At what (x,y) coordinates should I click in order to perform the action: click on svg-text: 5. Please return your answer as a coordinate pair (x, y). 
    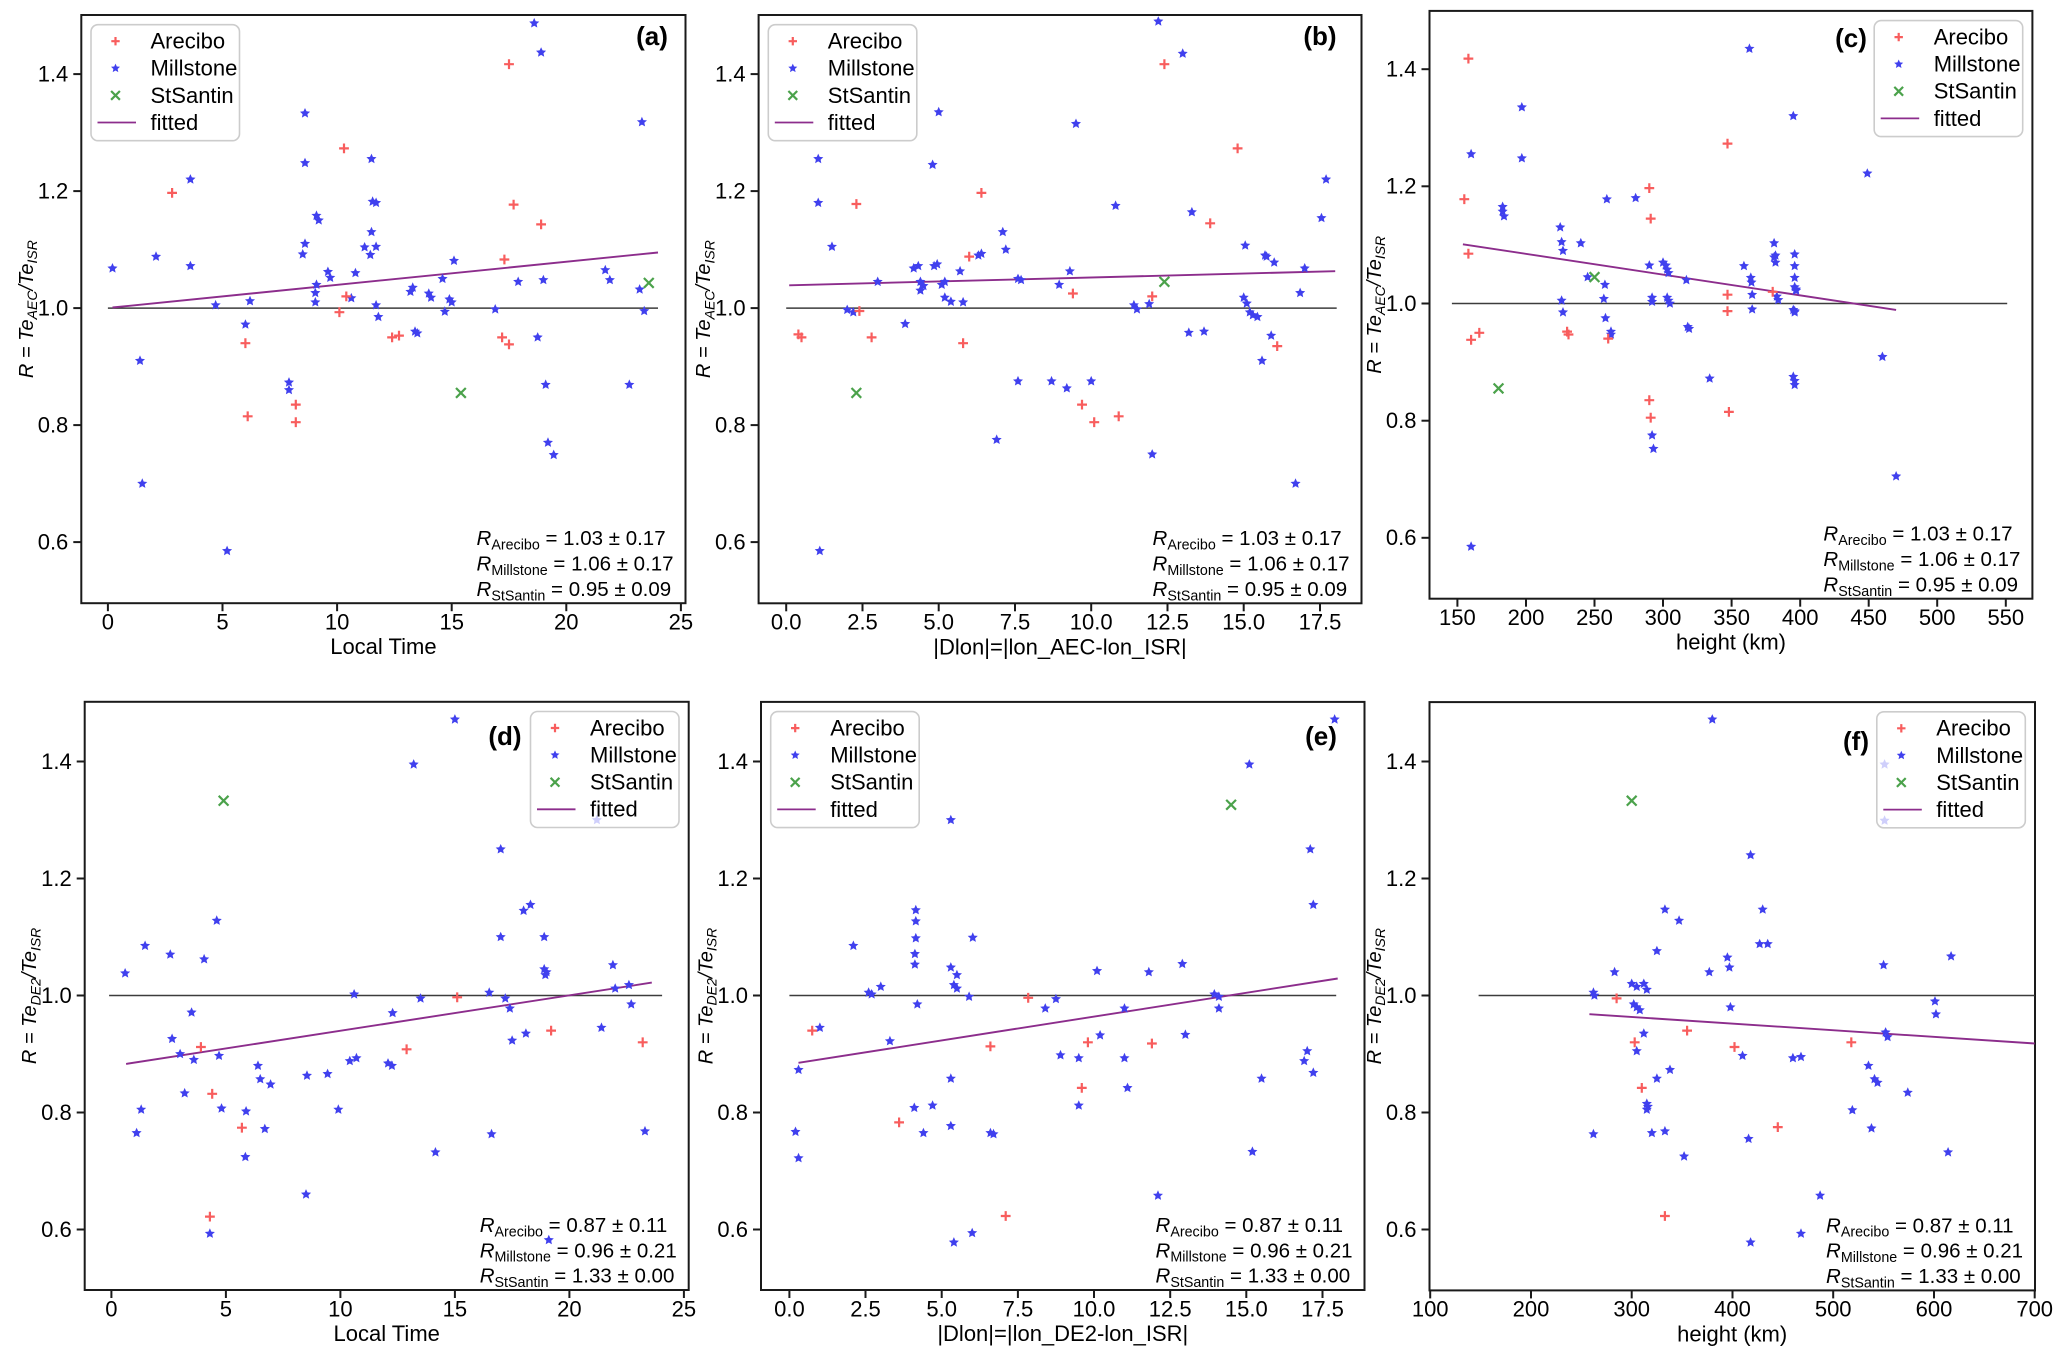
    Looking at the image, I should click on (226, 1308).